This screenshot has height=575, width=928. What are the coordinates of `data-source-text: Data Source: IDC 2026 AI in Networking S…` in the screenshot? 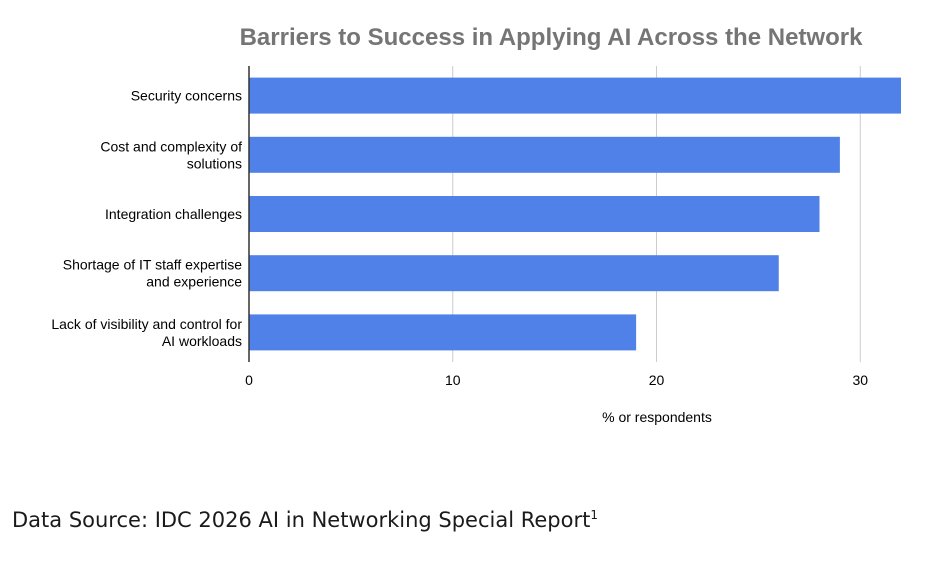 It's located at (301, 520).